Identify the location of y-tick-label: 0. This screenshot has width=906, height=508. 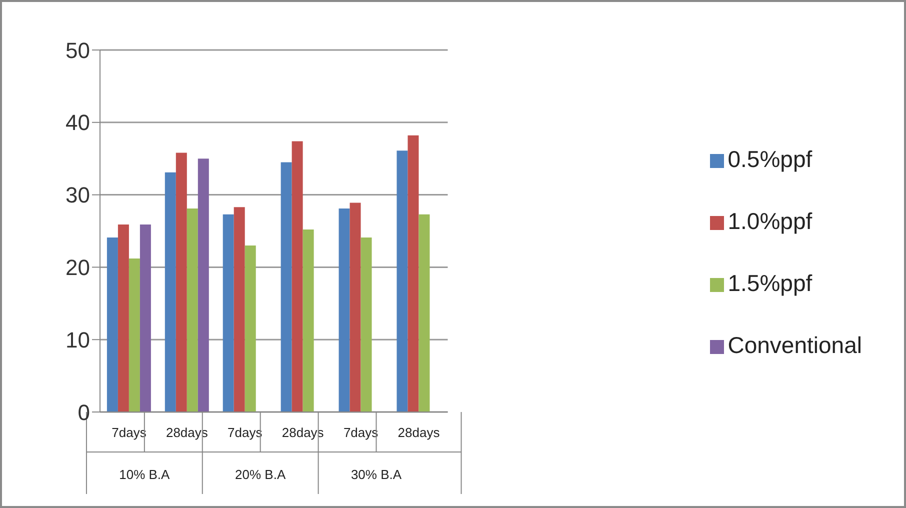
(84, 412).